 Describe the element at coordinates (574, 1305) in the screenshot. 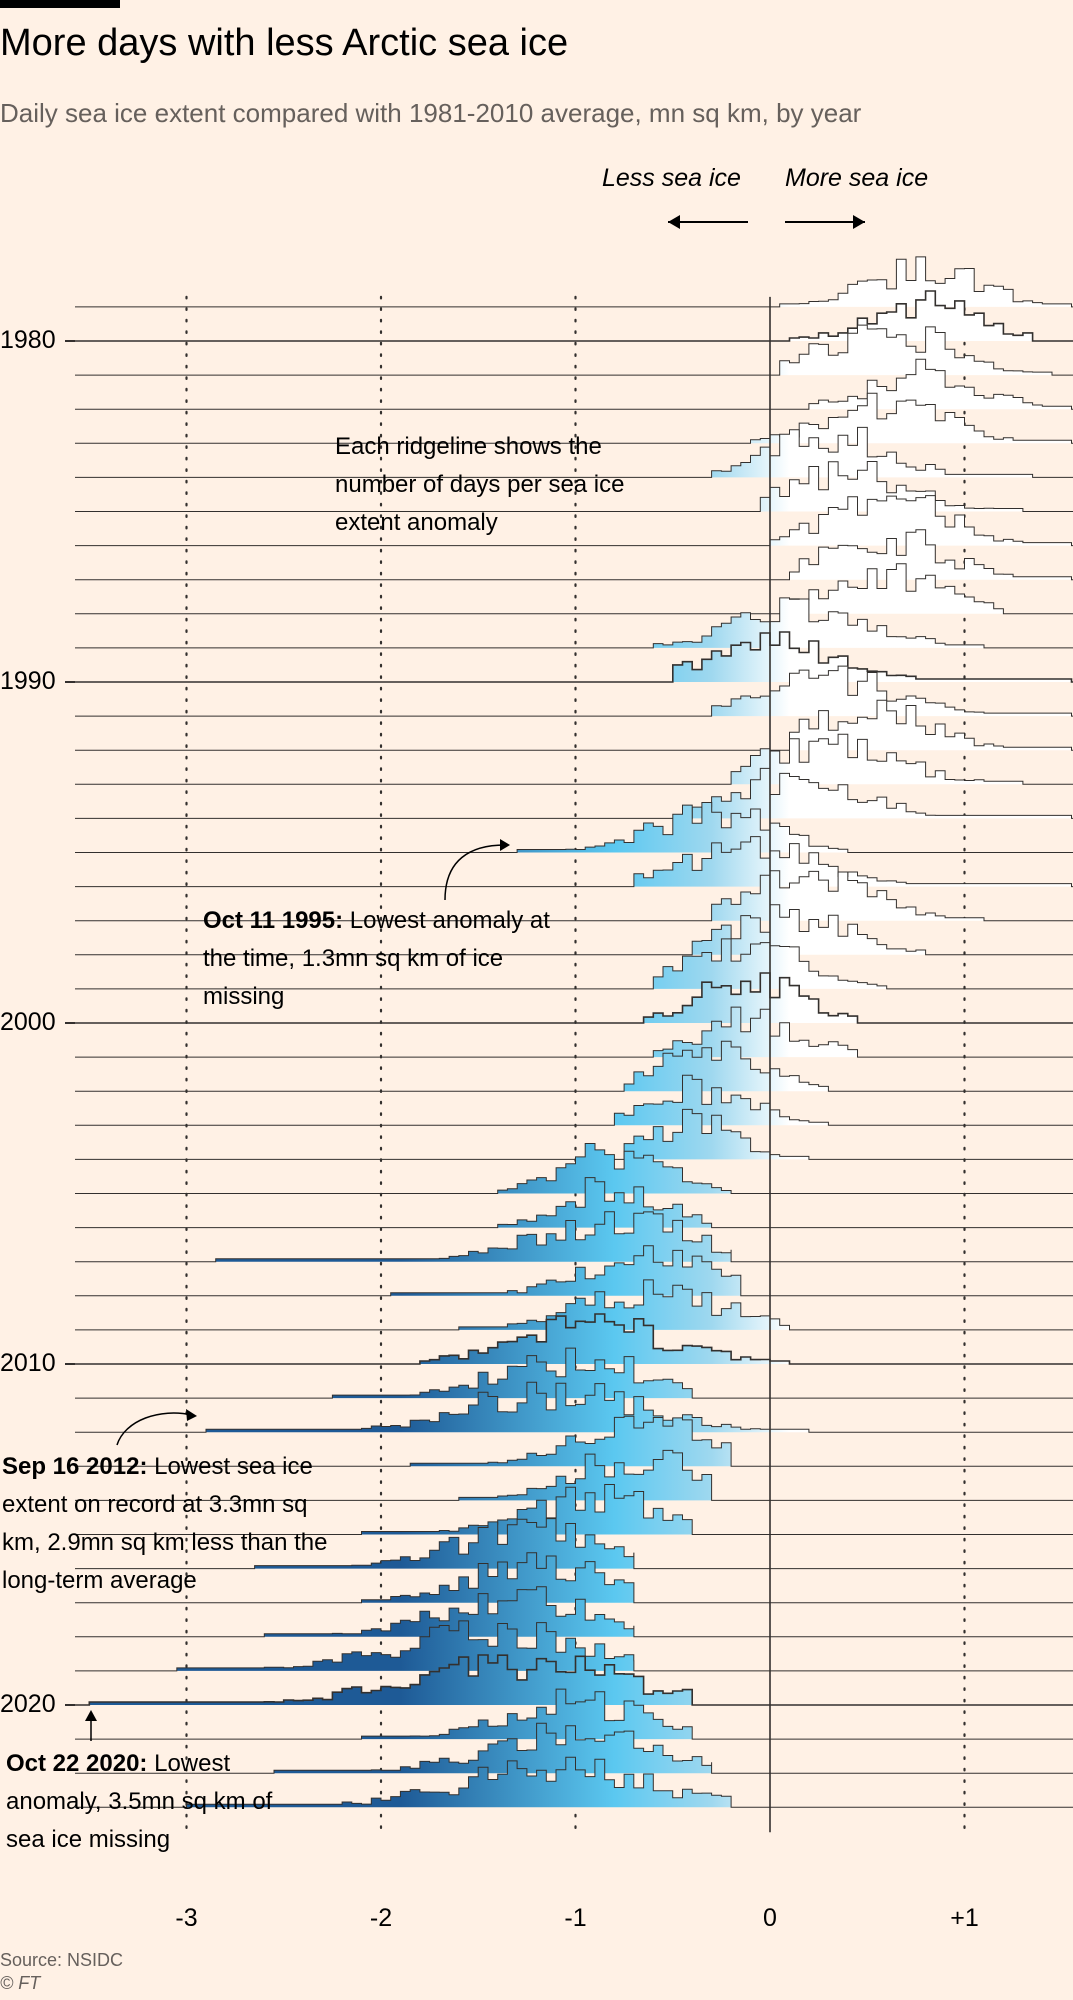

I see `ridge-2009` at that location.